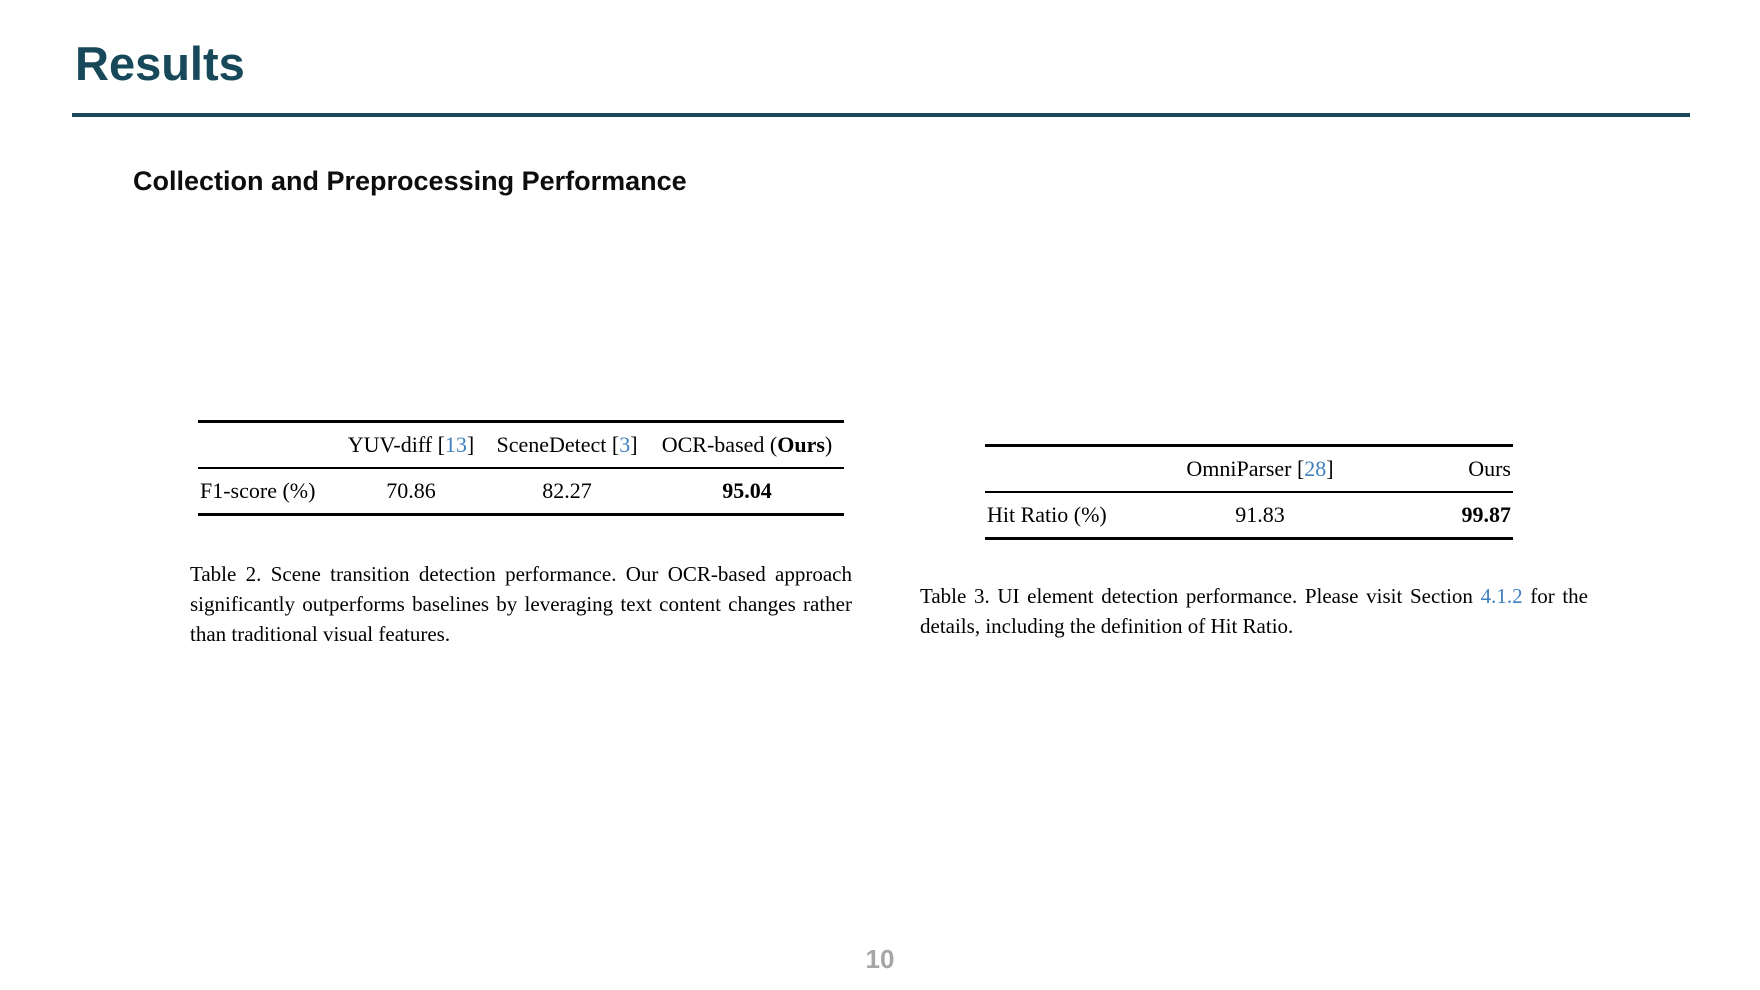 Image resolution: width=1760 pixels, height=990 pixels. I want to click on page-number: 10, so click(880, 959).